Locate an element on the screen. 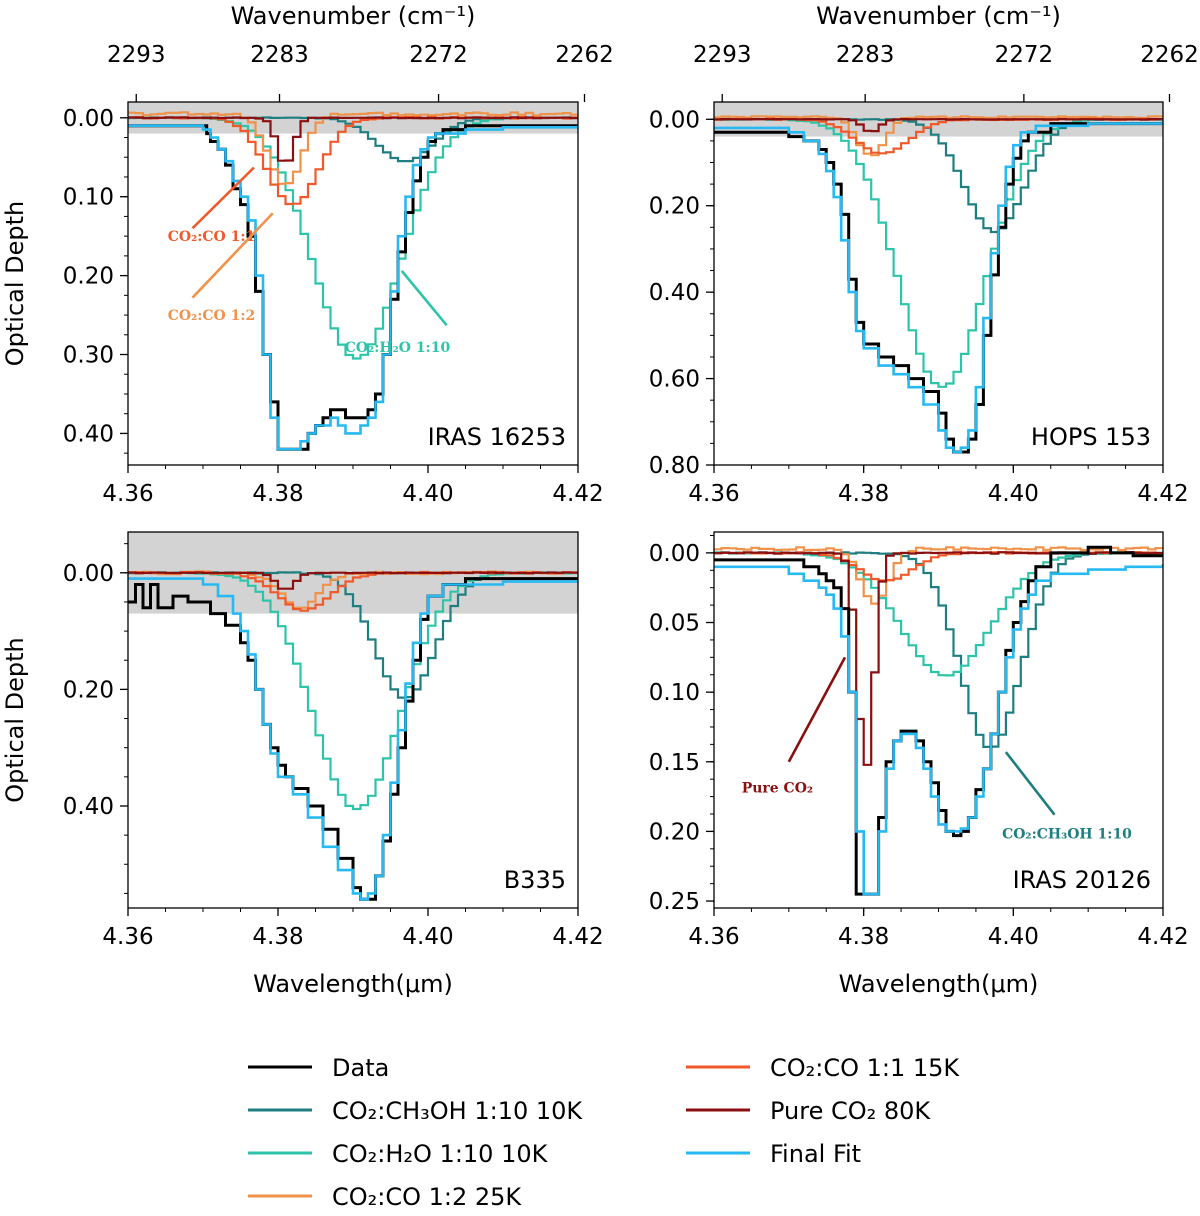 The image size is (1200, 1216). annotation-label: CO₂:CO 1:1 is located at coordinates (212, 237).